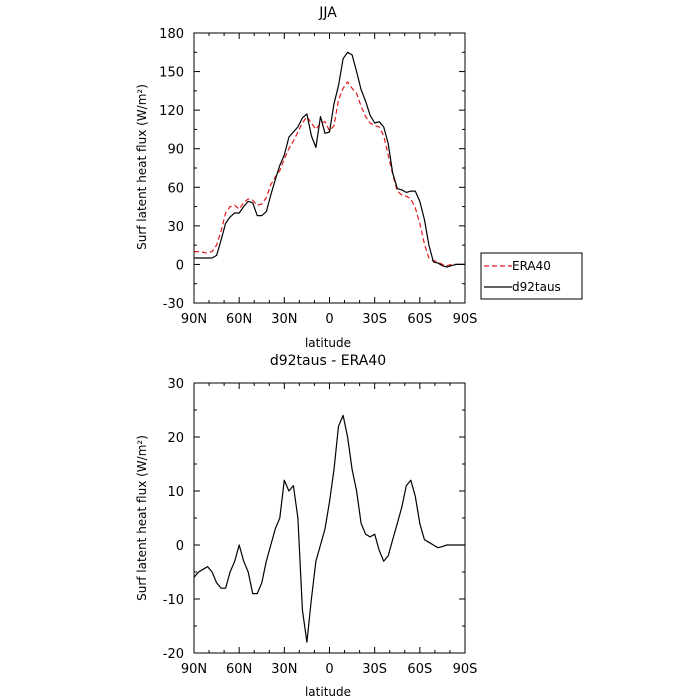 The image size is (700, 700). Describe the element at coordinates (175, 227) in the screenshot. I see `top-chart-ytick-label: 30` at that location.